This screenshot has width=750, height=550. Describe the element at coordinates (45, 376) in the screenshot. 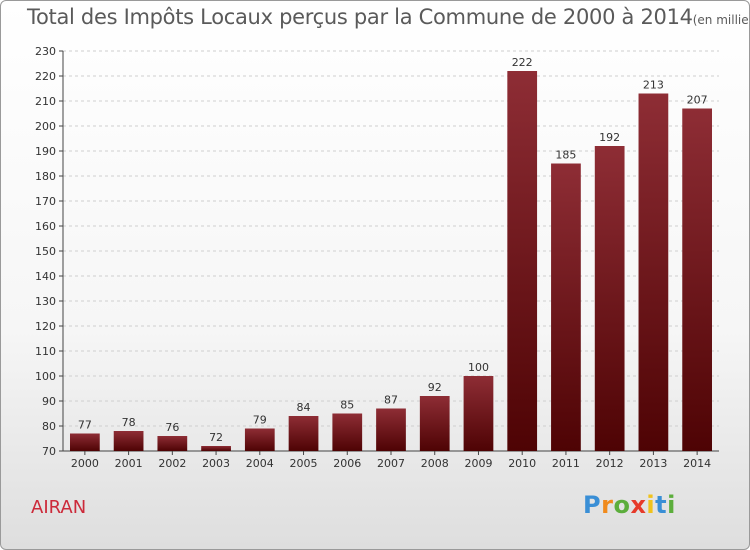

I see `y-tick-label: 100` at that location.